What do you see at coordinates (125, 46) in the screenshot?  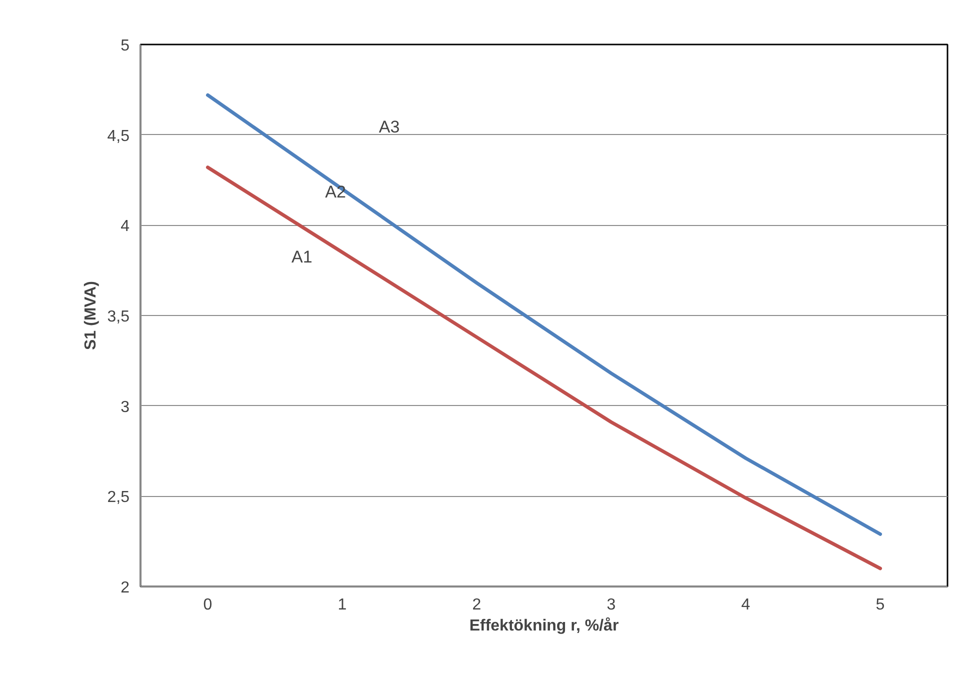 I see `y-tick-label: 5` at bounding box center [125, 46].